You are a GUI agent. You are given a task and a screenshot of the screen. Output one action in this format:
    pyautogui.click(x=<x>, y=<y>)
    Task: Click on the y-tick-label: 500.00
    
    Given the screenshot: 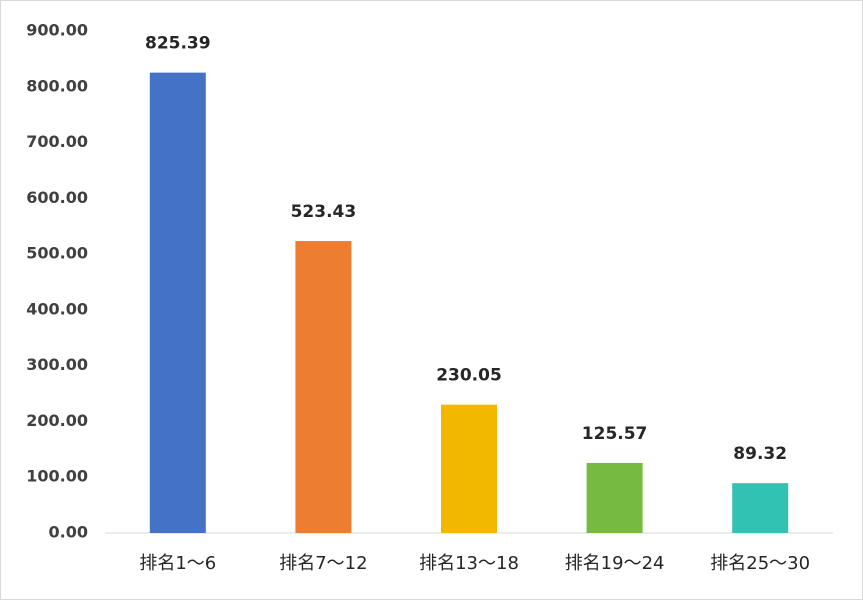 What is the action you would take?
    pyautogui.click(x=57, y=253)
    